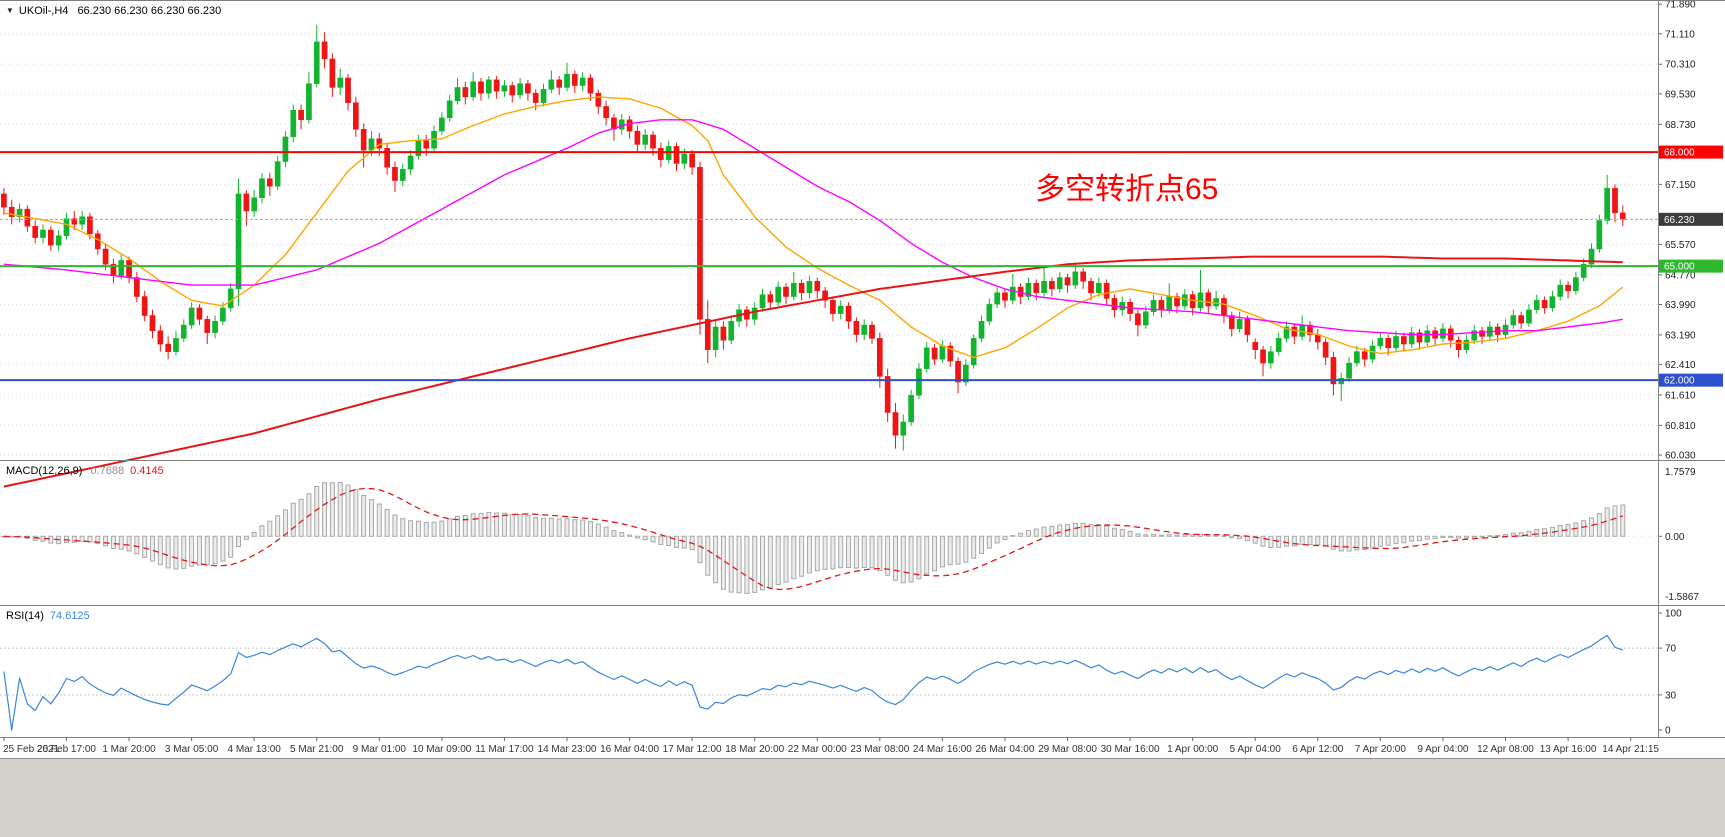  What do you see at coordinates (861, 152) in the screenshot?
I see `level-line-68.000: 68.000` at bounding box center [861, 152].